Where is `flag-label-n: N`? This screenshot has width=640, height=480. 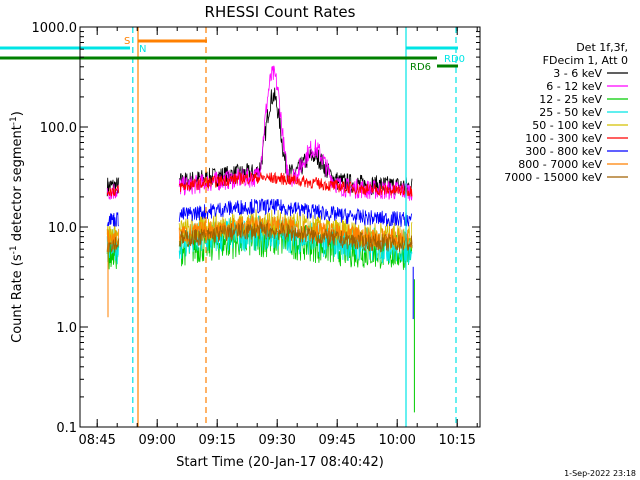
flag-label-n: N is located at coordinates (142, 49).